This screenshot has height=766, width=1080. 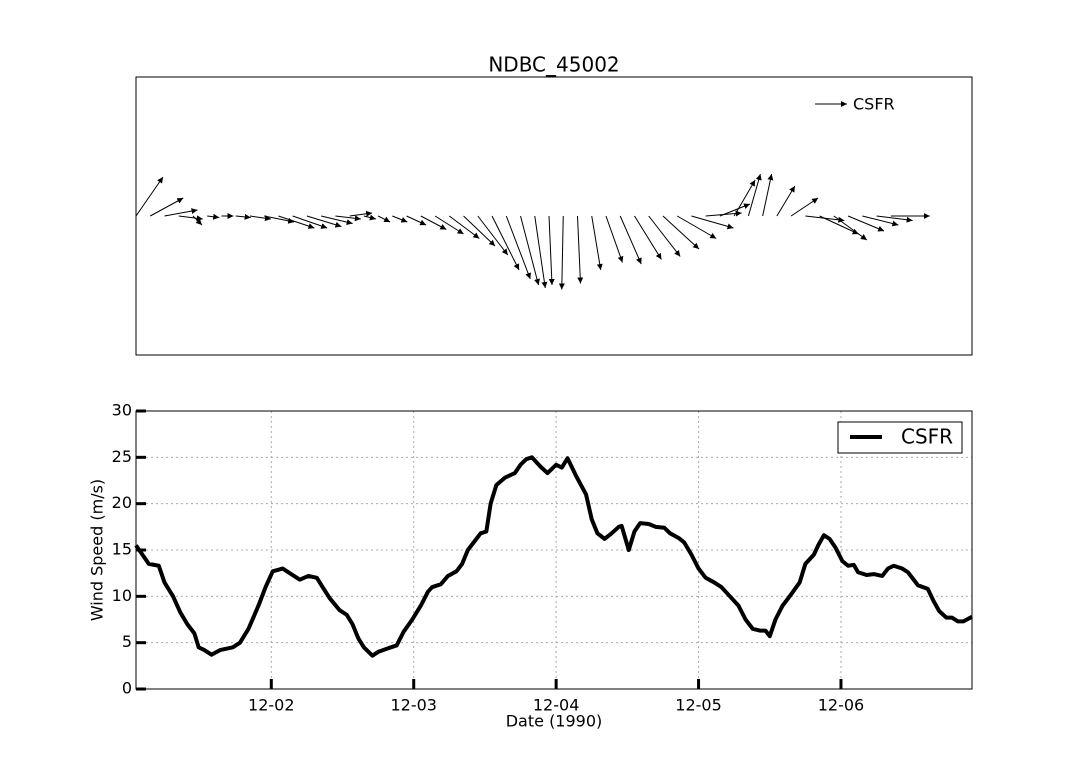 What do you see at coordinates (122, 502) in the screenshot?
I see `y-tick-label: 20` at bounding box center [122, 502].